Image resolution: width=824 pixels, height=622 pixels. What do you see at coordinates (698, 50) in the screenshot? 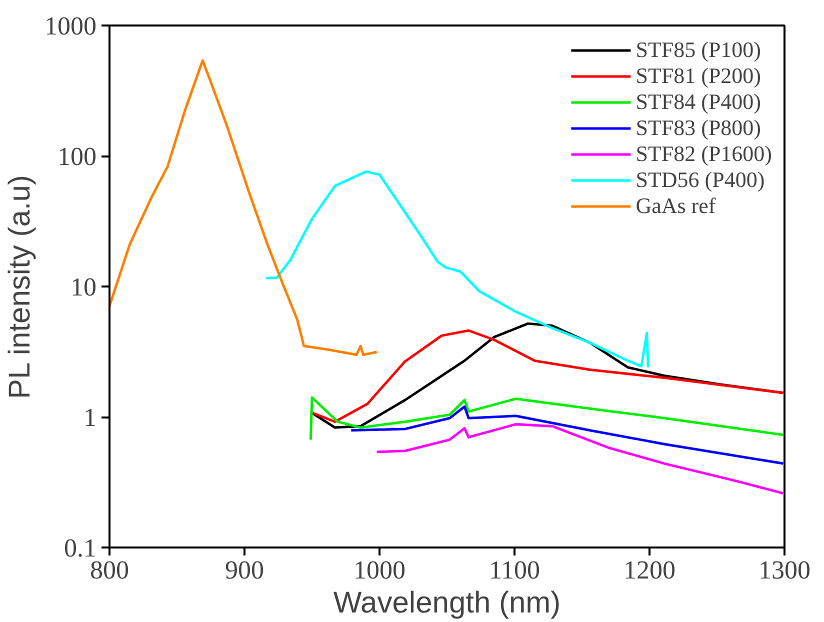
I see `legend-label: STF85 (P100)` at bounding box center [698, 50].